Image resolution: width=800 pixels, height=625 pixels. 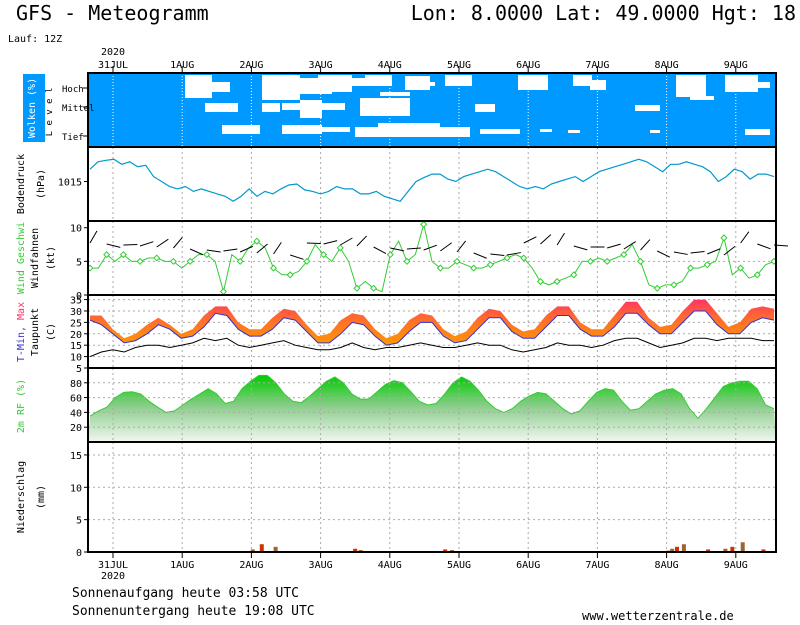 What do you see at coordinates (182, 65) in the screenshot?
I see `top-date-label-1: 1AUG` at bounding box center [182, 65].